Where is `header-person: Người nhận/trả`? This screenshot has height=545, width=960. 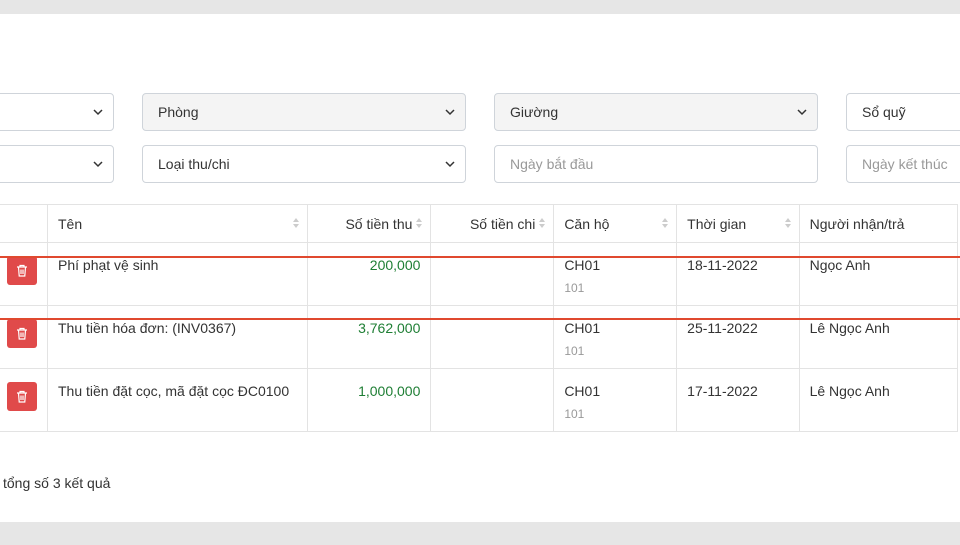 header-person: Người nhận/trả is located at coordinates (878, 223).